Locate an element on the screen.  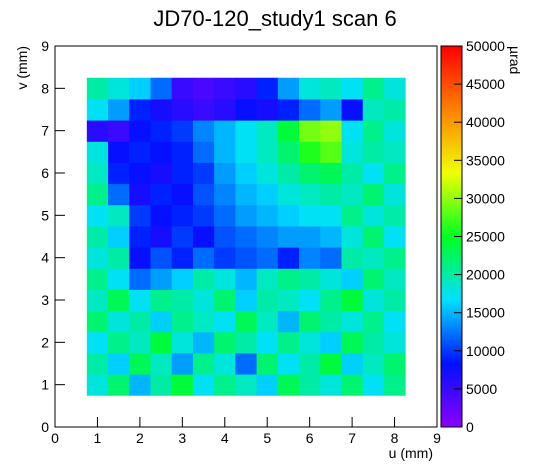
y-tick-label: 2 is located at coordinates (45, 342).